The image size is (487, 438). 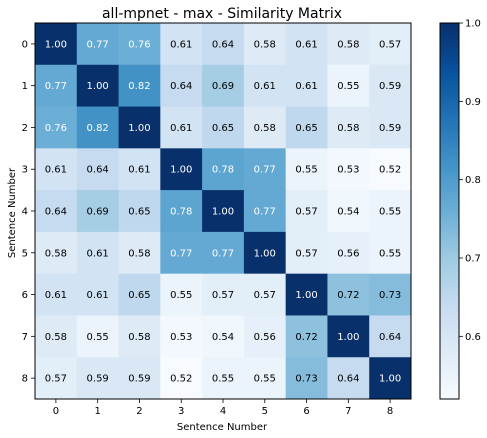 I want to click on colorbar-ticks: 0.6 0.7 0.8 0.9 1.0, so click(x=470, y=181).